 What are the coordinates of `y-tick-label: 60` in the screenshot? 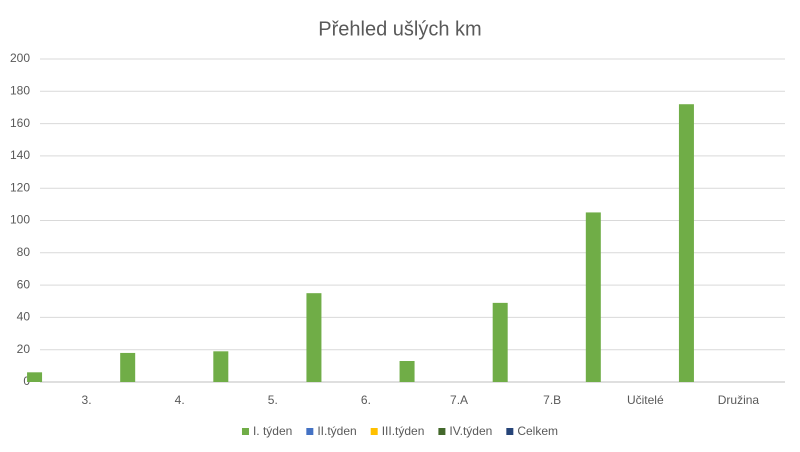 It's located at (24, 284).